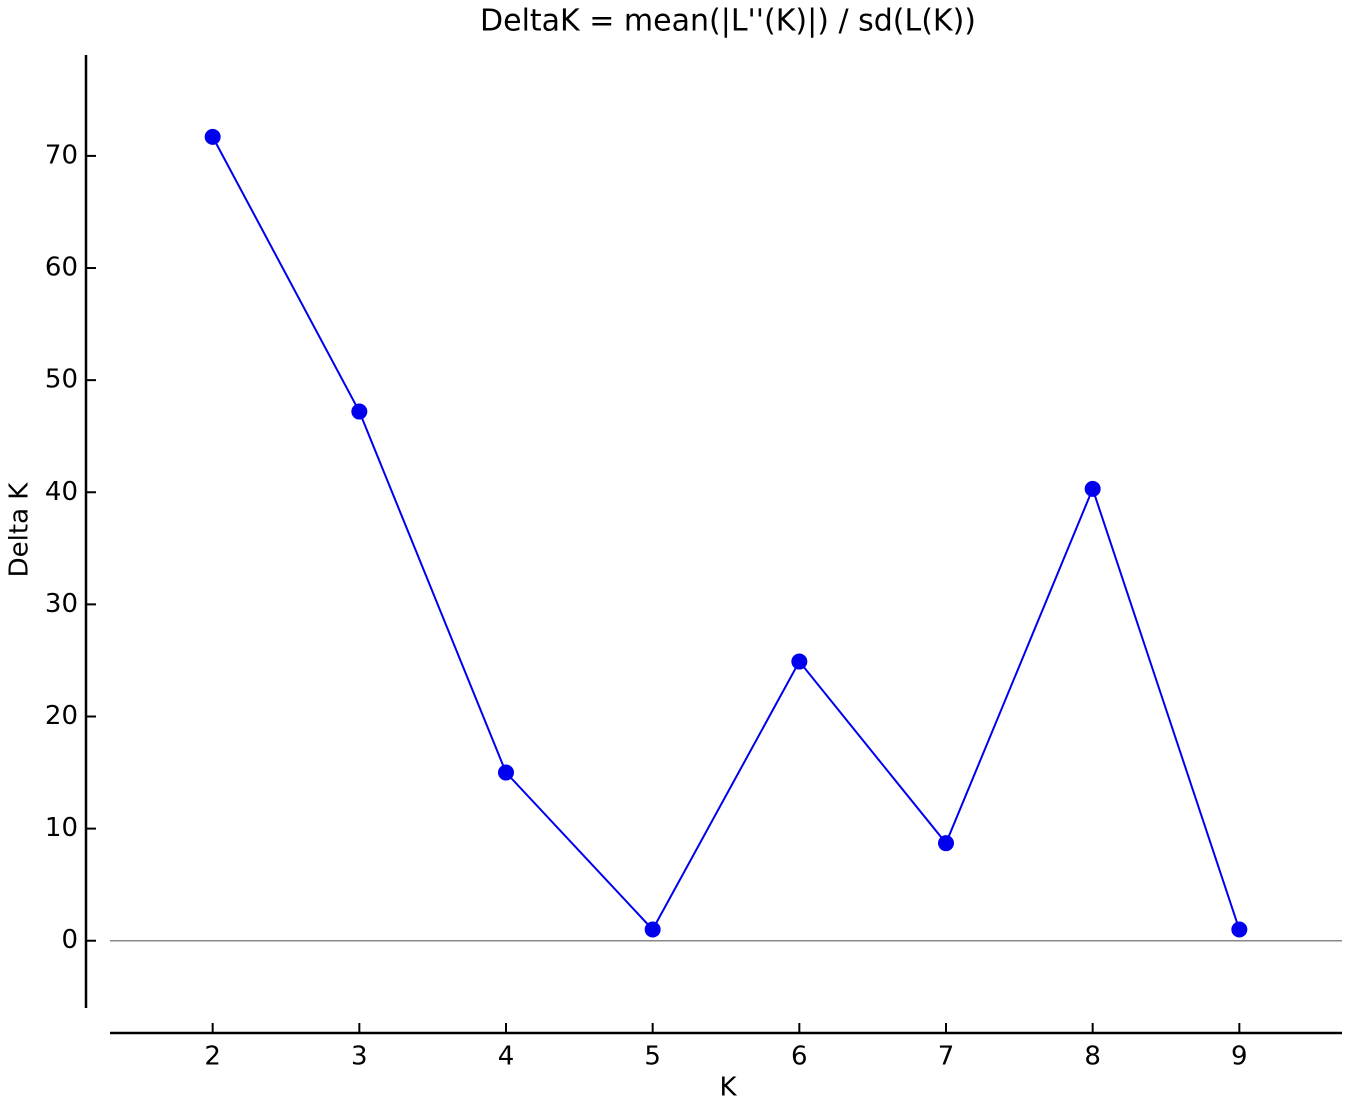 This screenshot has width=1350, height=1105. Describe the element at coordinates (61, 492) in the screenshot. I see `y-tick-label: 40` at that location.